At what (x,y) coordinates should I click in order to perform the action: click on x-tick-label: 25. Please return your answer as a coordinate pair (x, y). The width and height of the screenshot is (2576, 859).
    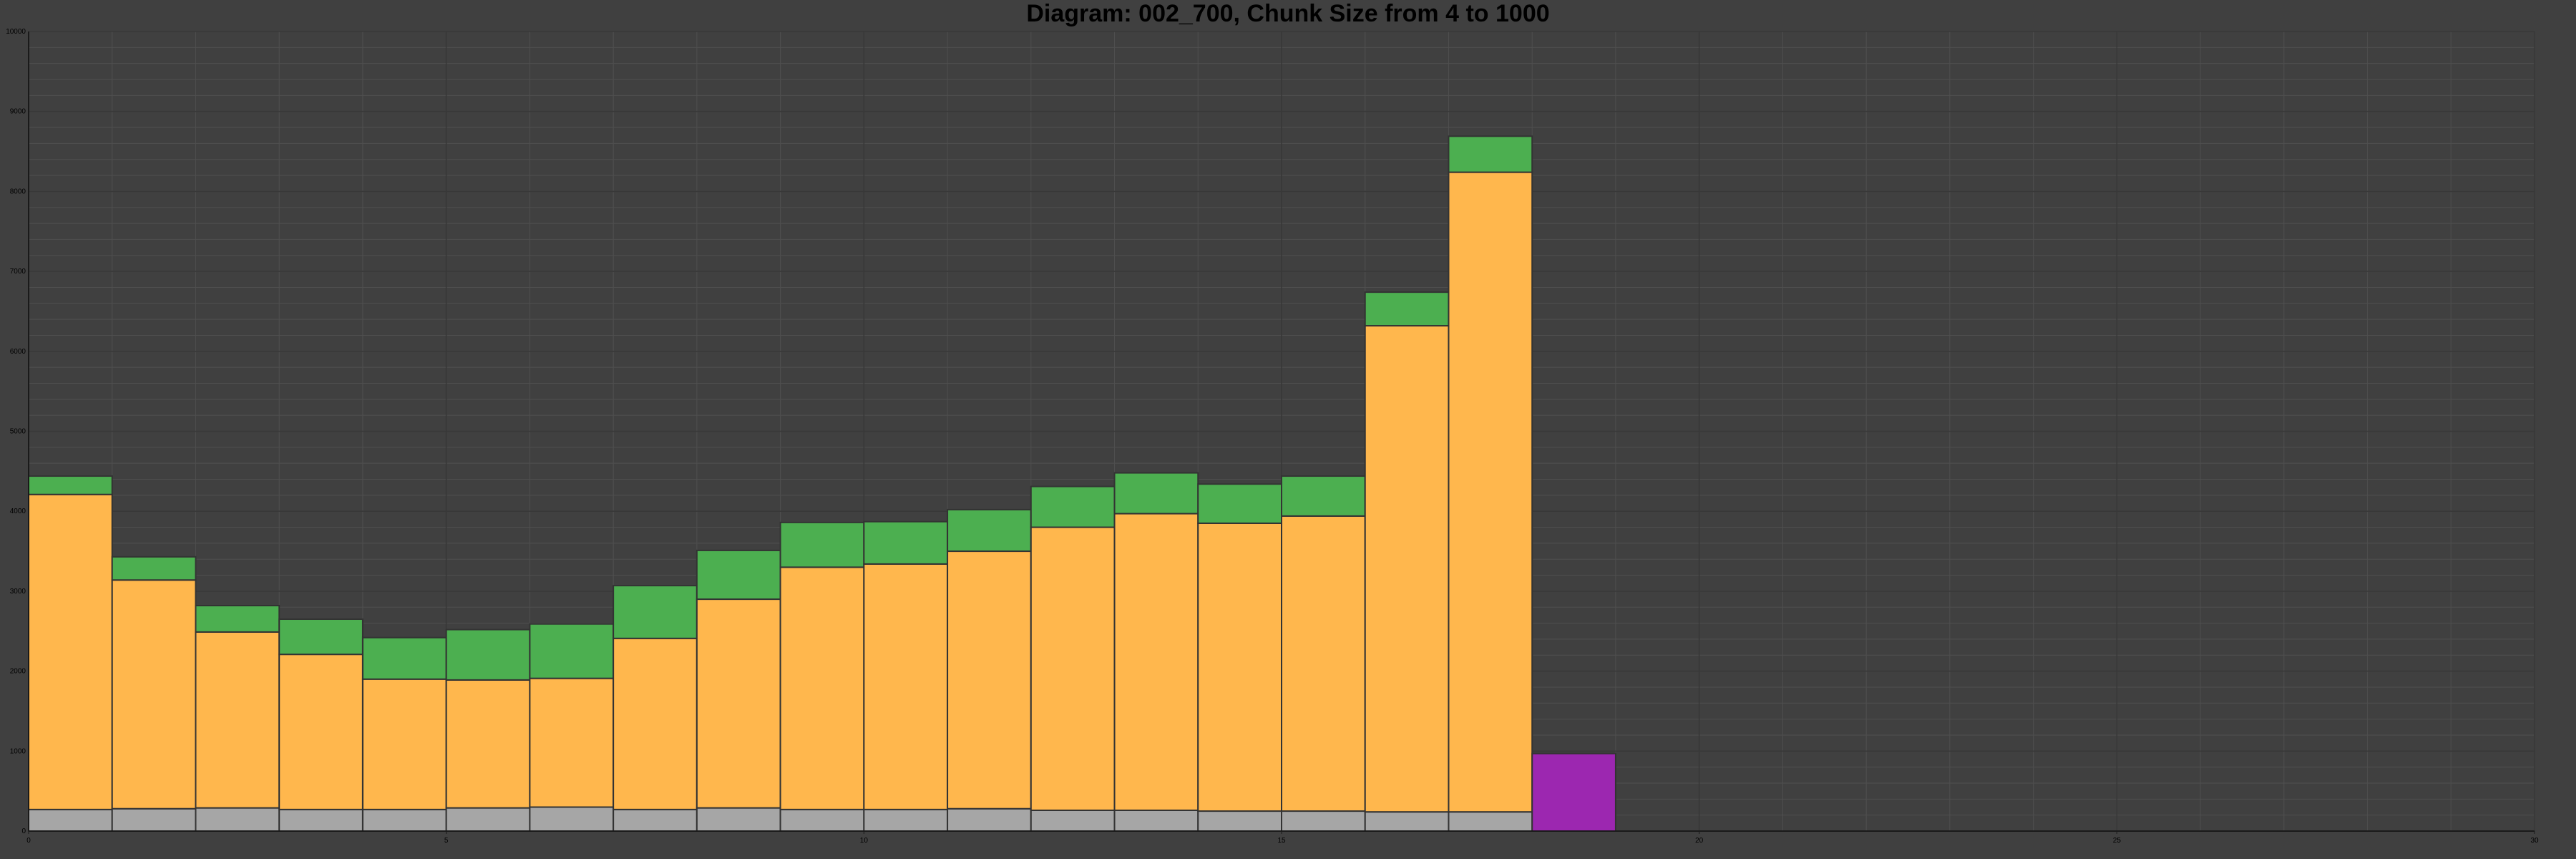
    Looking at the image, I should click on (2117, 841).